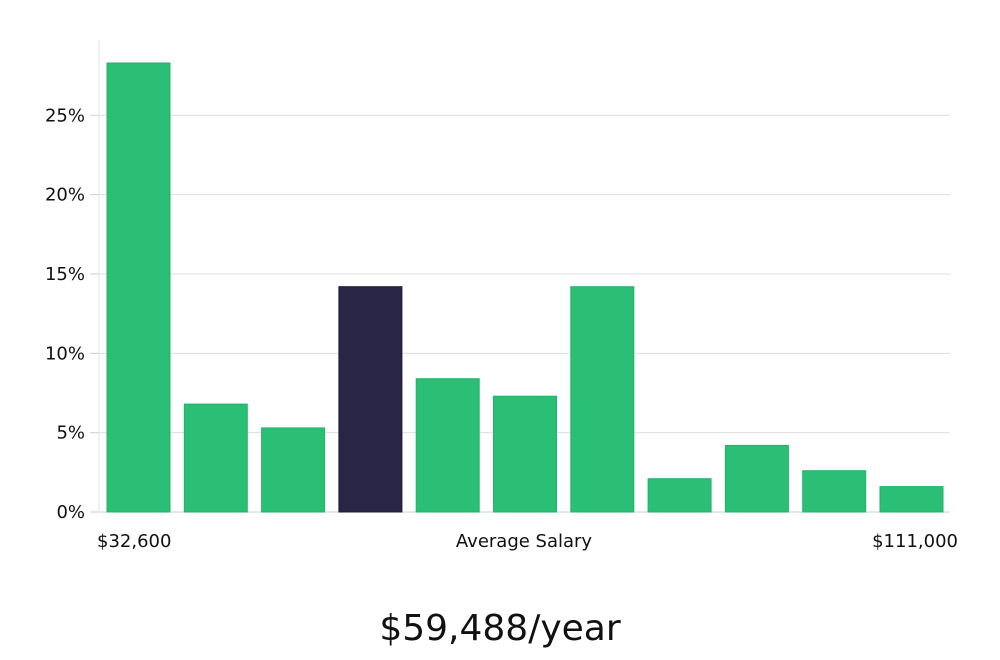  I want to click on x-axis-max-label: $111,000, so click(915, 541).